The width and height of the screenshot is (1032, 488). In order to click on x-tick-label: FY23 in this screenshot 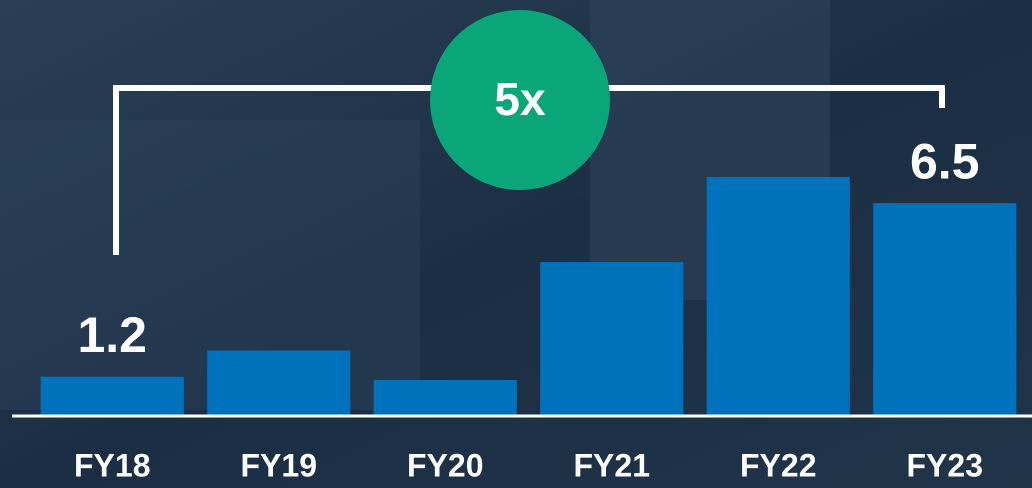, I will do `click(945, 465)`.